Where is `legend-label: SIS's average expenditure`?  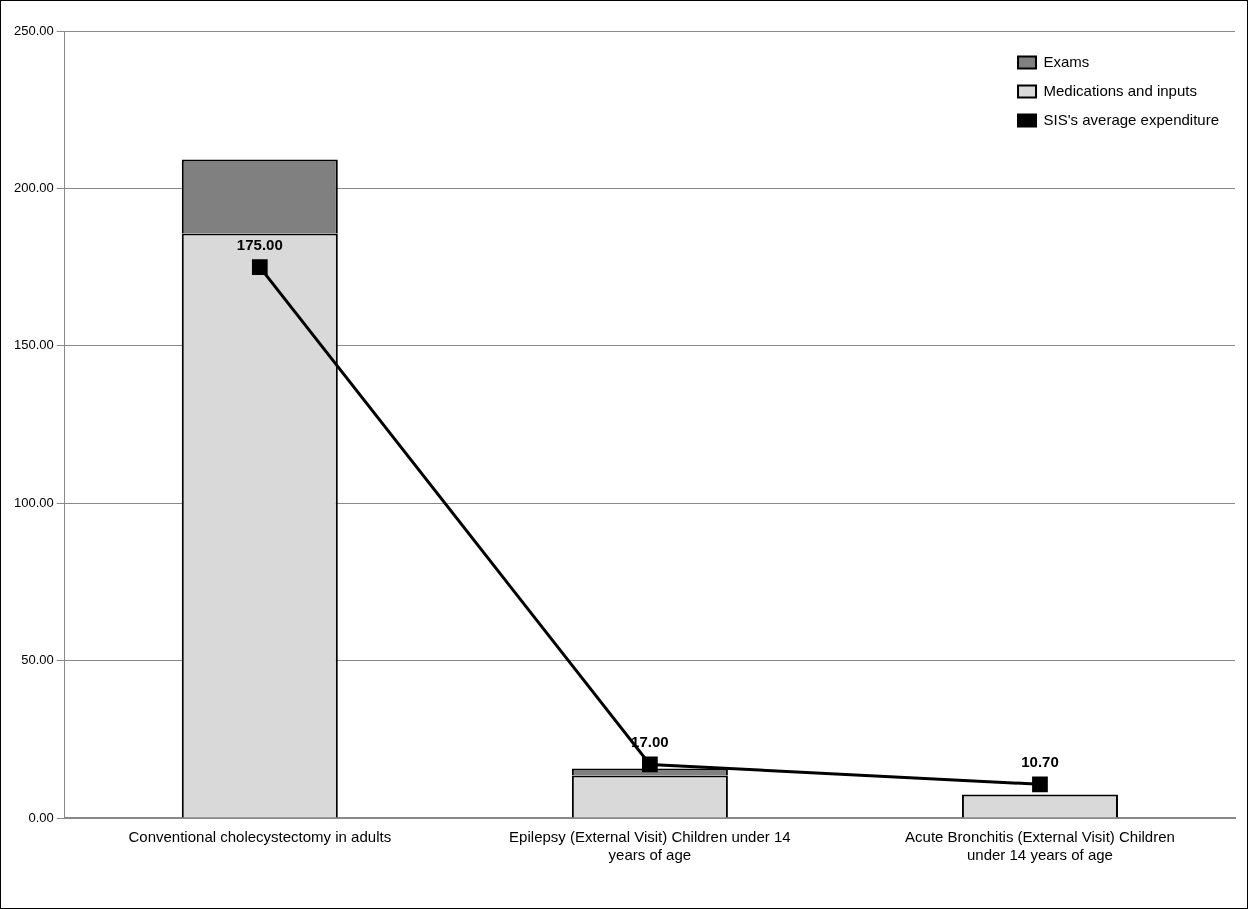 legend-label: SIS's average expenditure is located at coordinates (1131, 119).